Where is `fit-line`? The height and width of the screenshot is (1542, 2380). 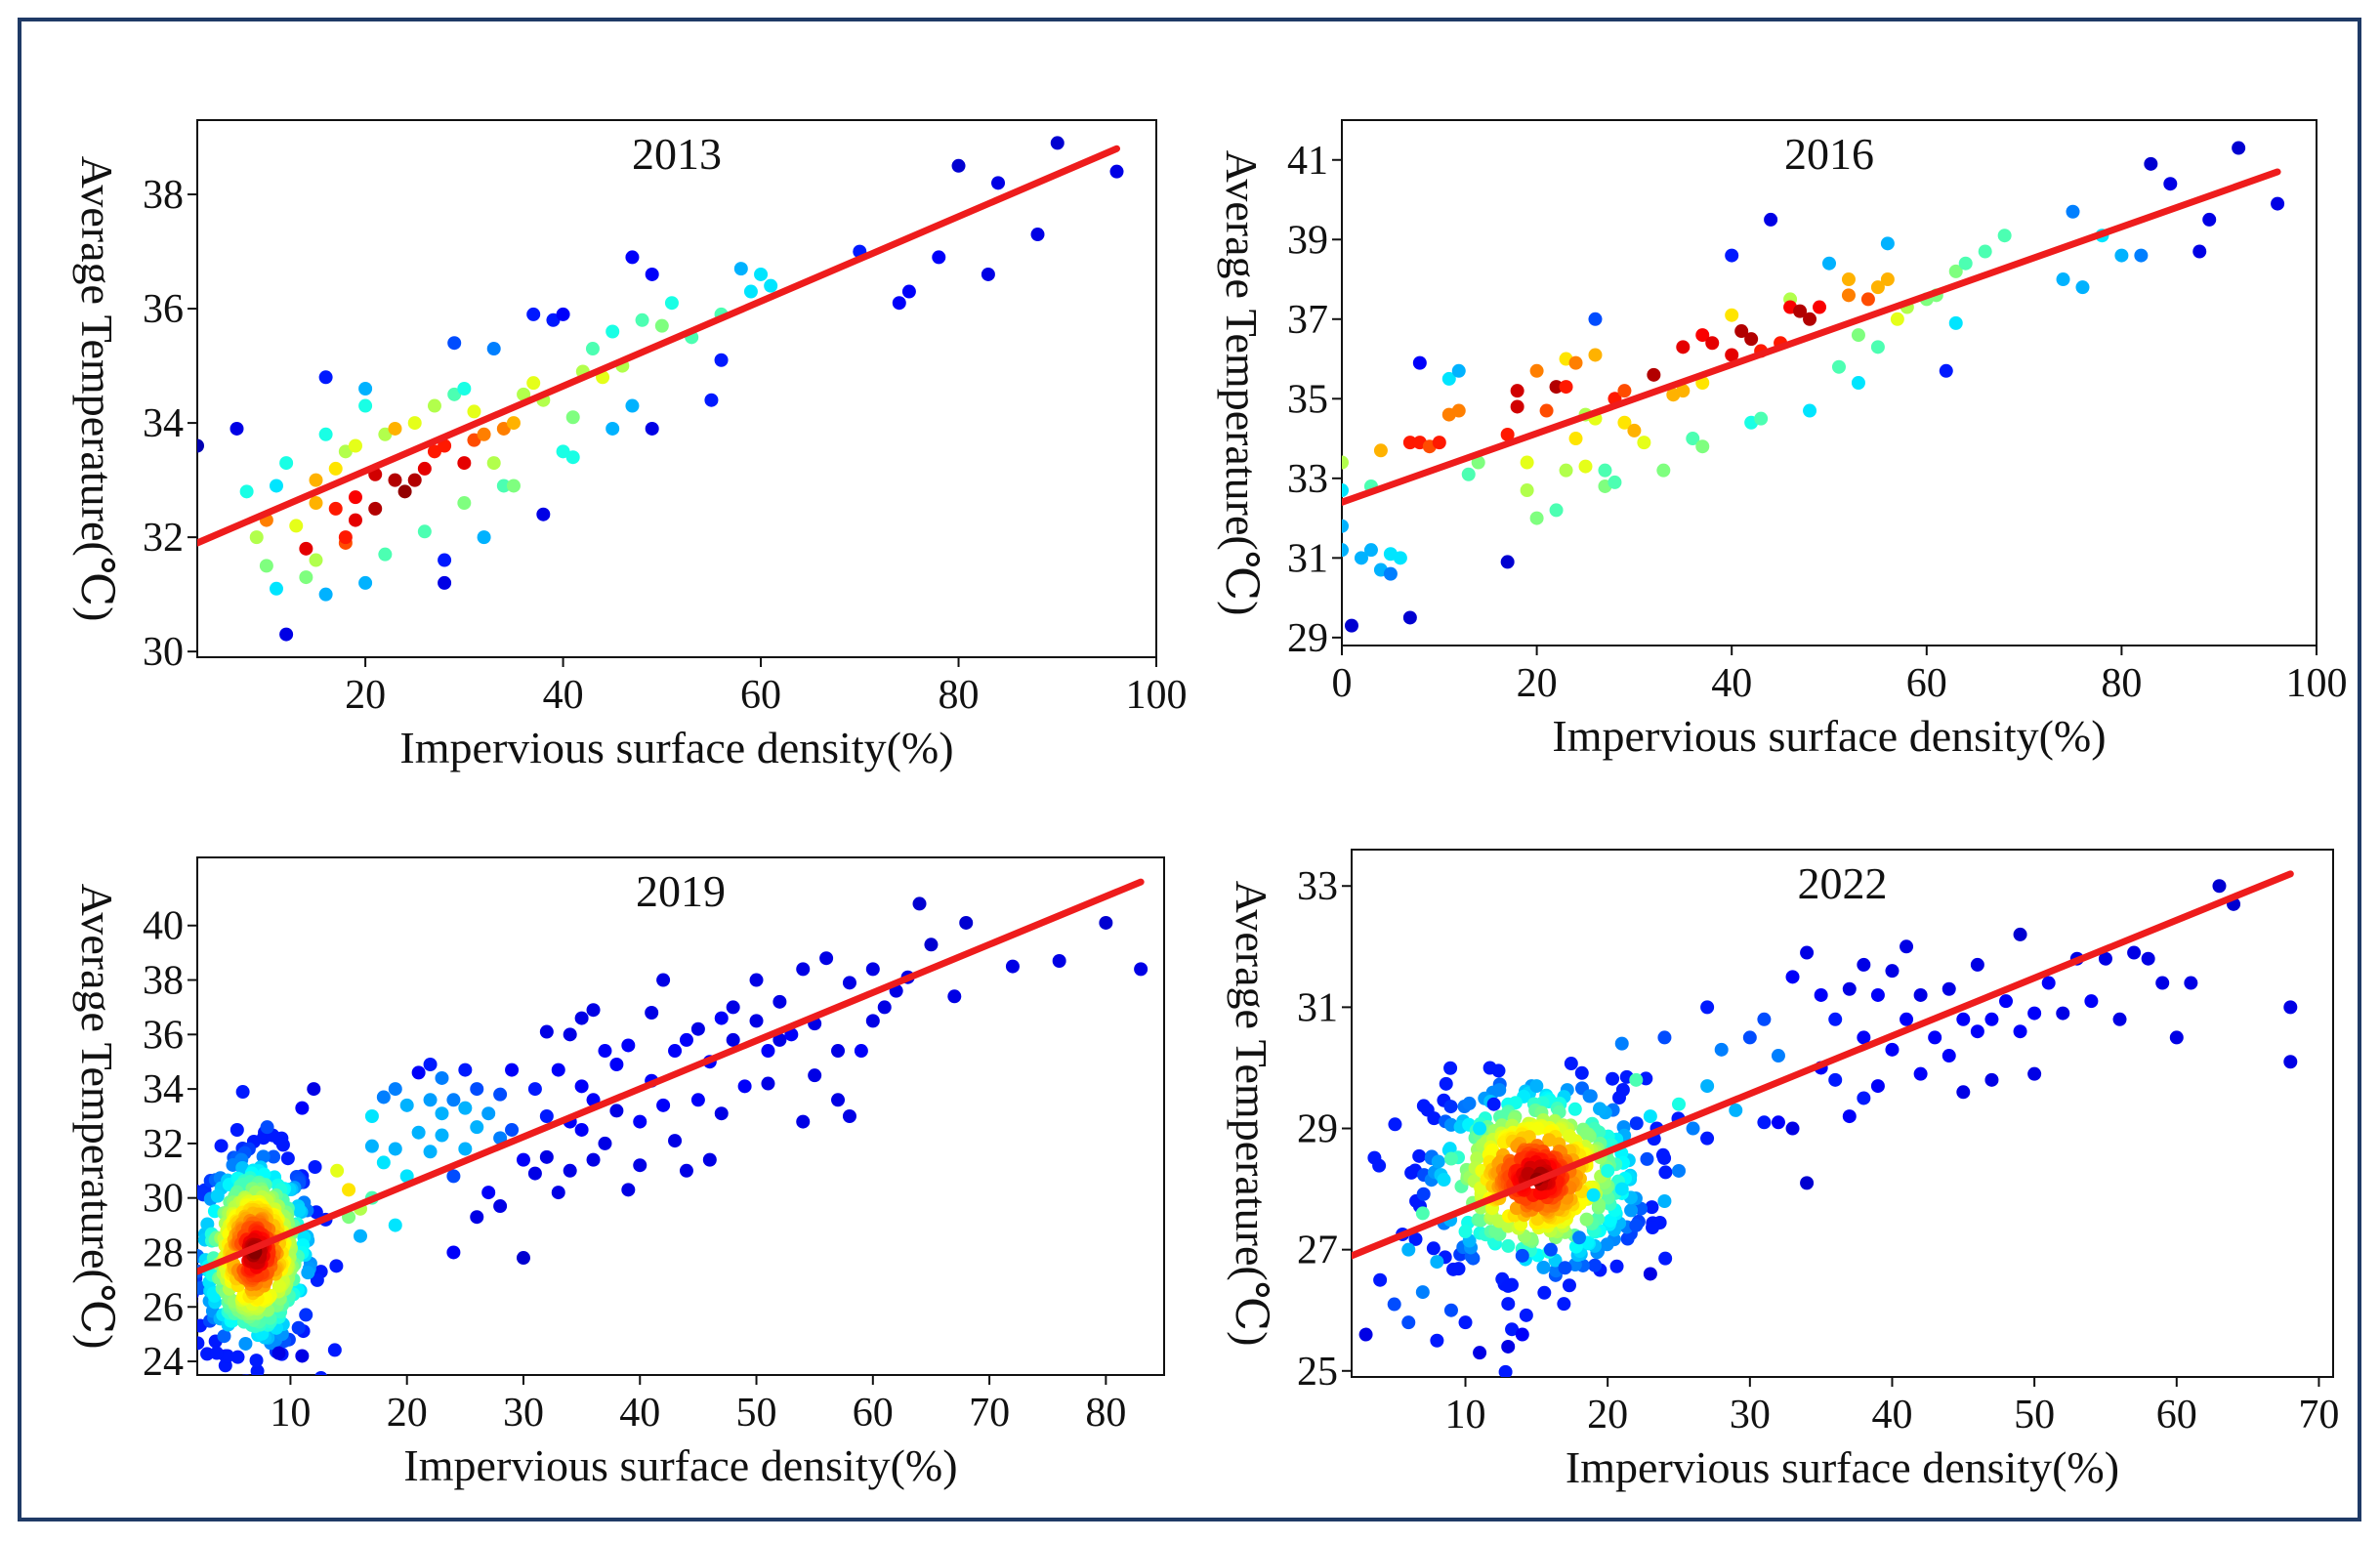
fit-line is located at coordinates (1811, 337).